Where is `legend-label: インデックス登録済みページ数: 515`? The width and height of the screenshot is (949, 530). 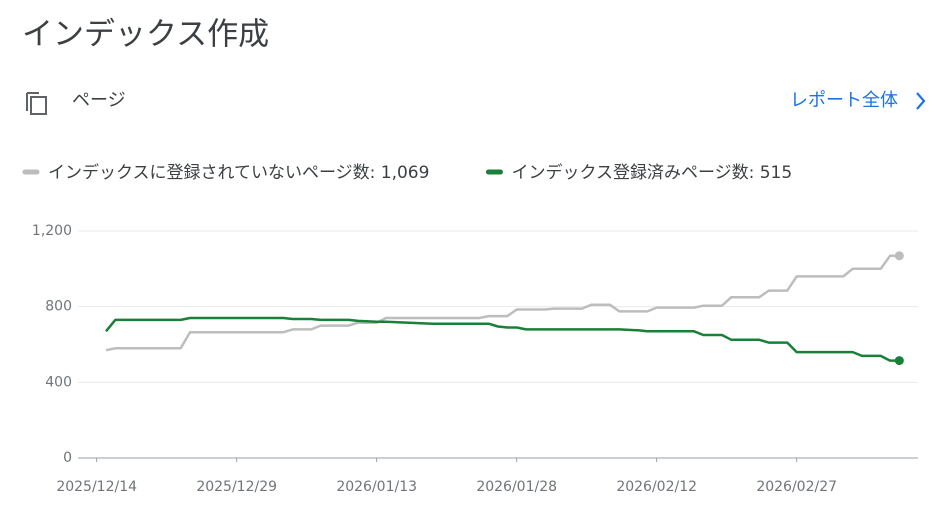 legend-label: インデックス登録済みページ数: 515 is located at coordinates (651, 172).